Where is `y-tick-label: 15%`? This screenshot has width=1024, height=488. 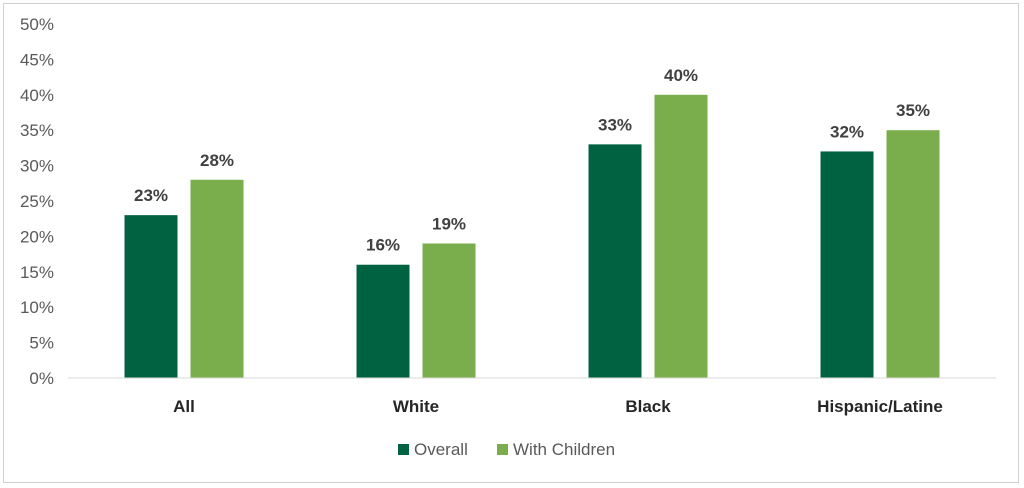 y-tick-label: 15% is located at coordinates (37, 272).